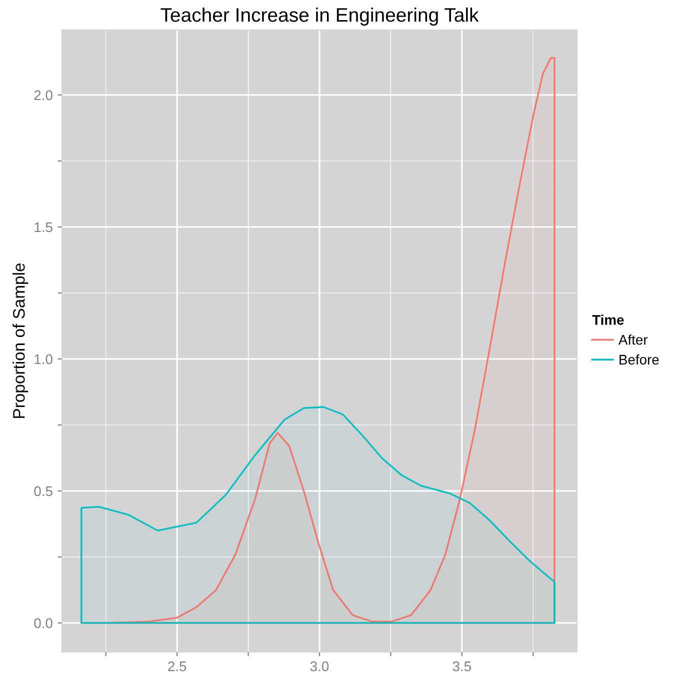 The width and height of the screenshot is (681, 680). I want to click on y-tick-label: 1.5, so click(43, 227).